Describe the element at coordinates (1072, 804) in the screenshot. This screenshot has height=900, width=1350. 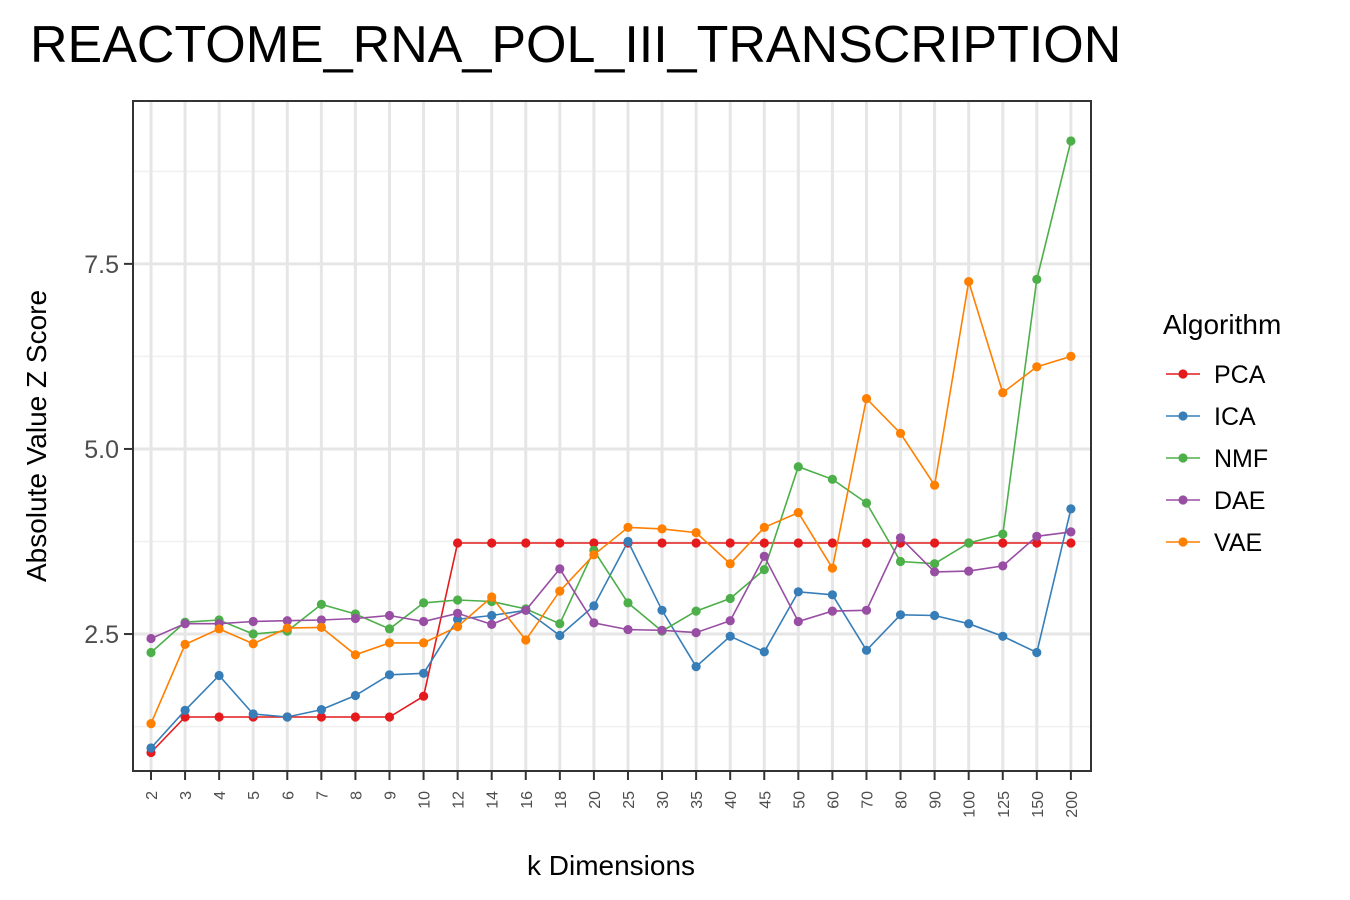
I see `x-tick-label: 200` at that location.